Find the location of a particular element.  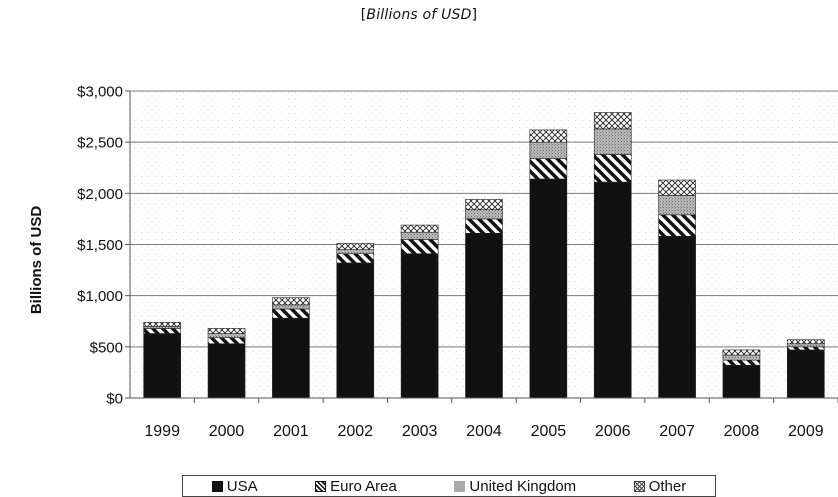

x-tick-label: 2003 is located at coordinates (420, 431).